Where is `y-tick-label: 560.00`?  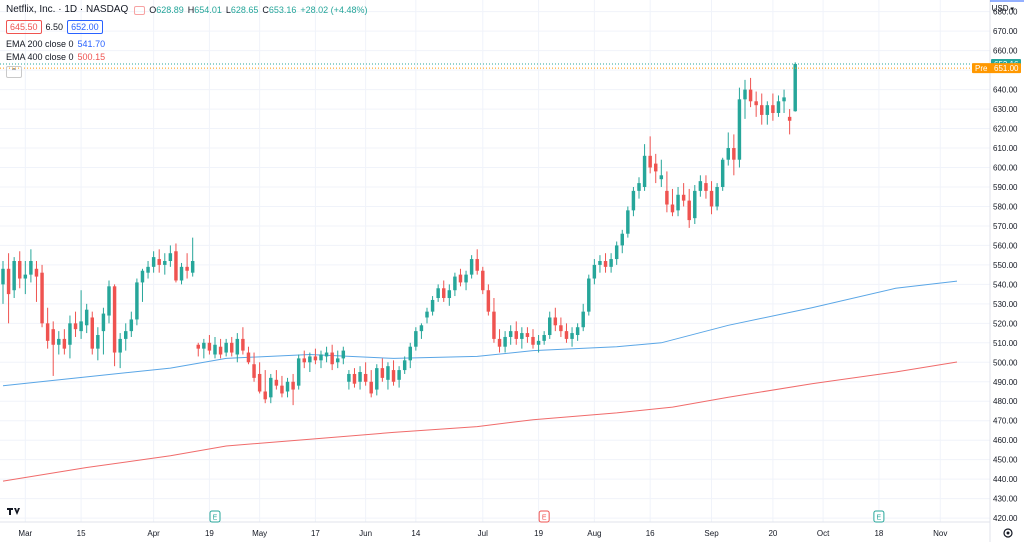 y-tick-label: 560.00 is located at coordinates (1005, 245).